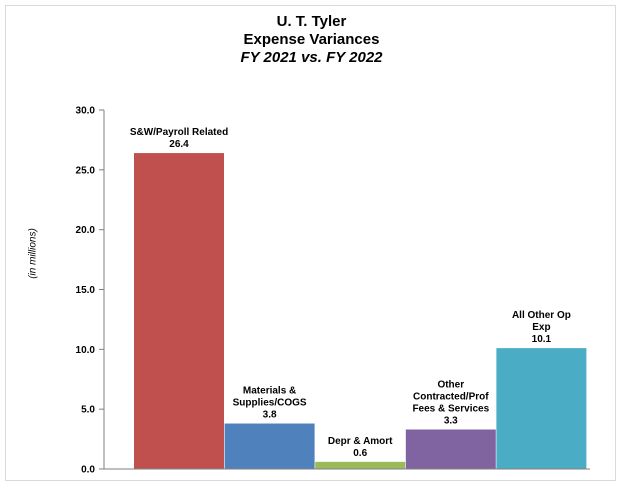 Image resolution: width=623 pixels, height=487 pixels. What do you see at coordinates (450, 385) in the screenshot?
I see `category-label: Other` at bounding box center [450, 385].